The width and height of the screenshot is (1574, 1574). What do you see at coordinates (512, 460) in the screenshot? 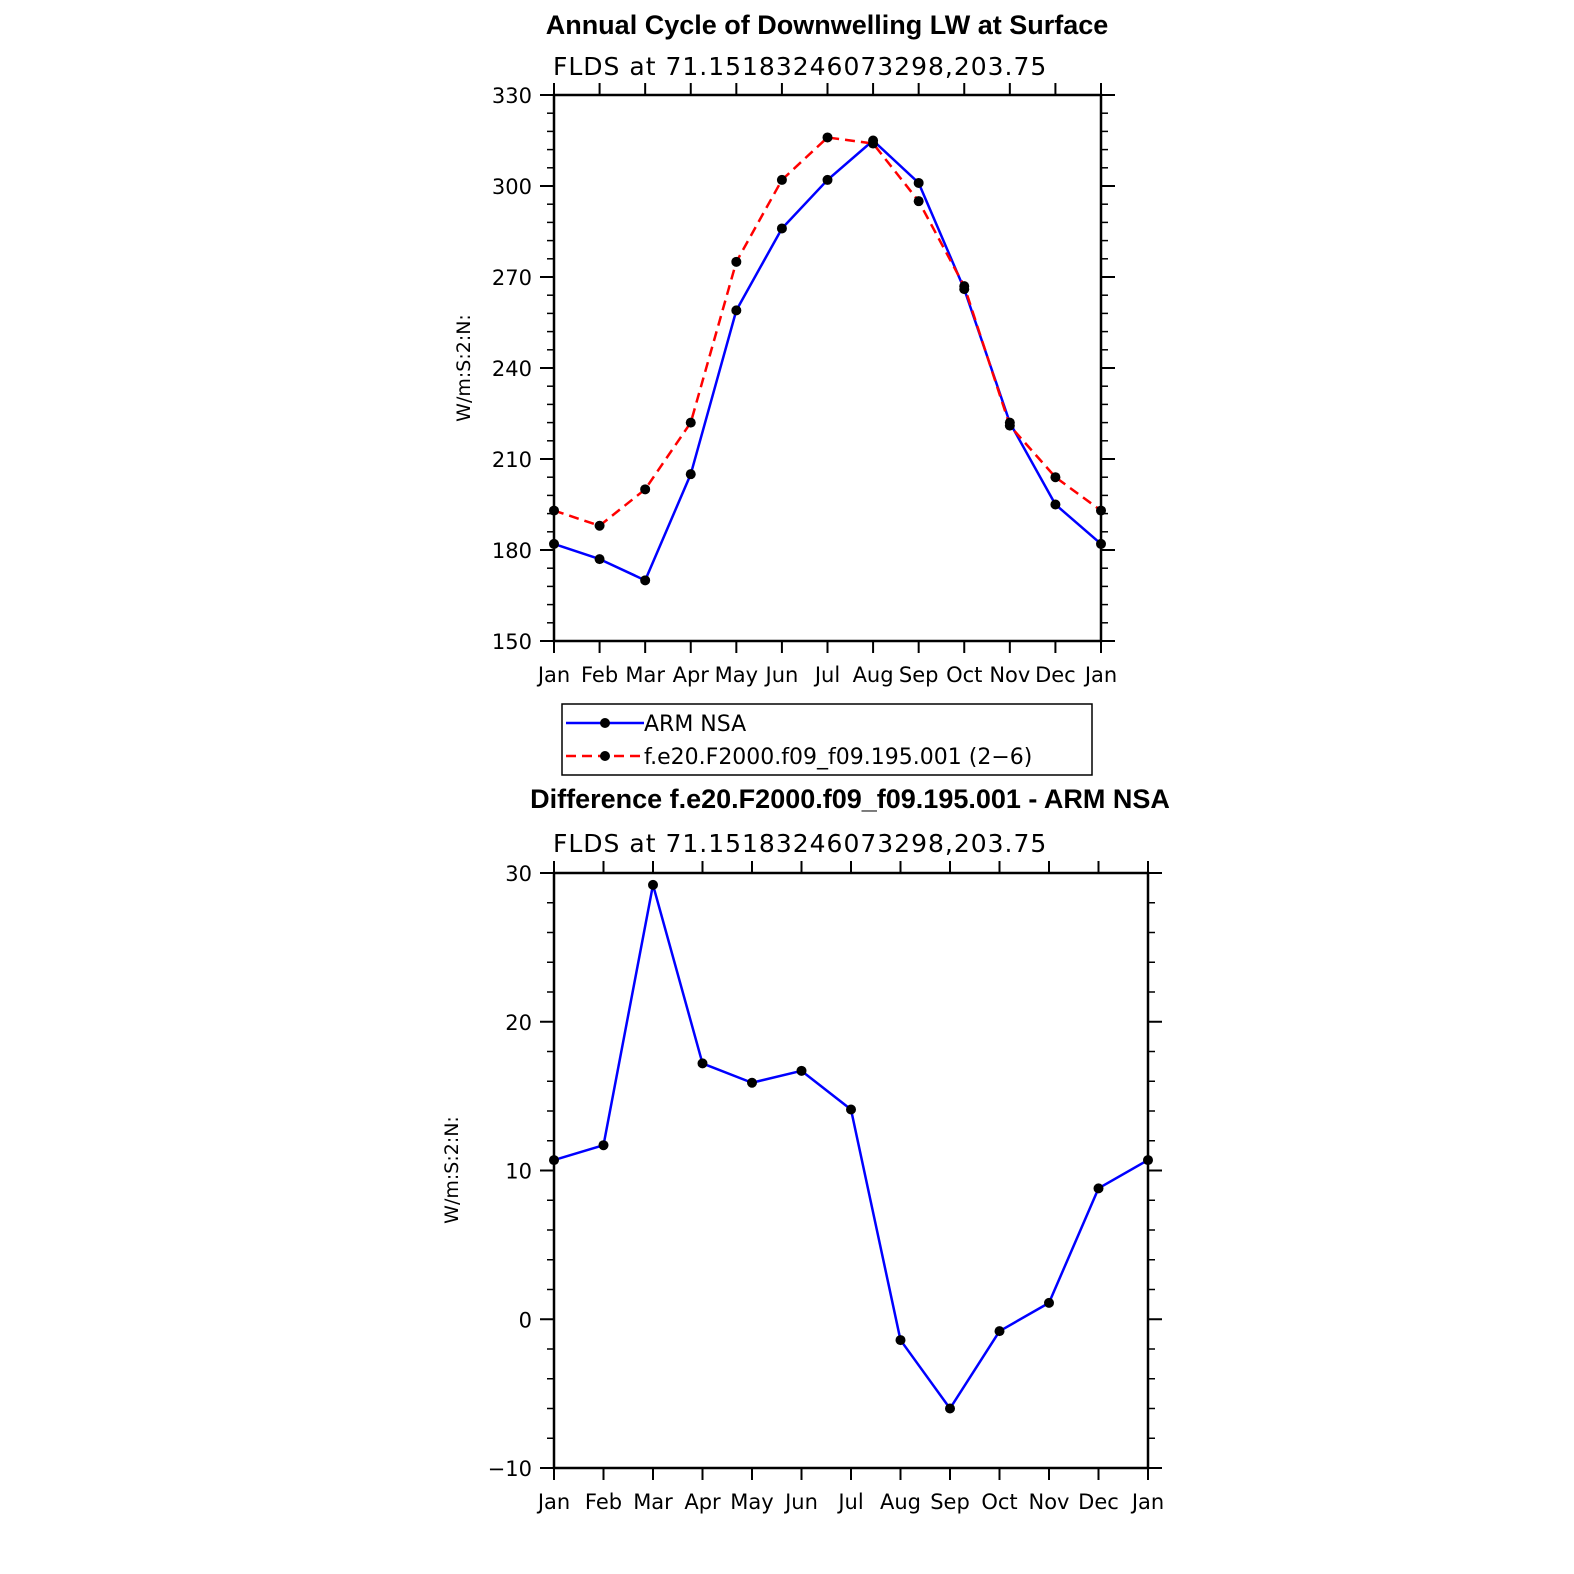
I see `y-tick-label: 210` at bounding box center [512, 460].